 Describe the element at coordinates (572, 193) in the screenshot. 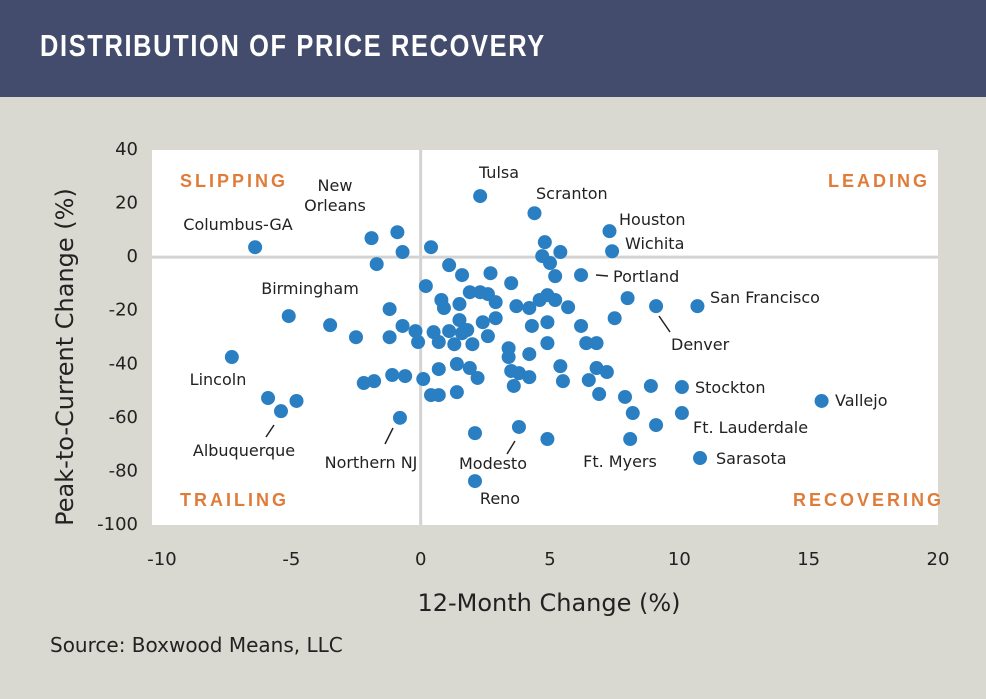

I see `point-label: Scranton` at that location.